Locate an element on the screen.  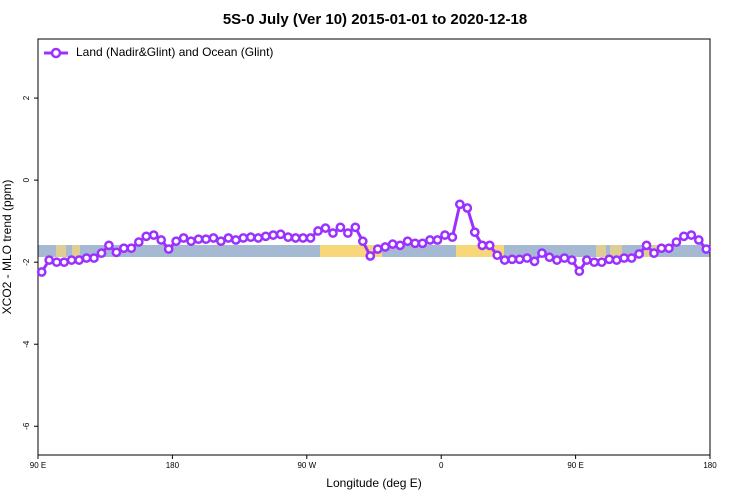
y-tick-label: 2 is located at coordinates (26, 97).